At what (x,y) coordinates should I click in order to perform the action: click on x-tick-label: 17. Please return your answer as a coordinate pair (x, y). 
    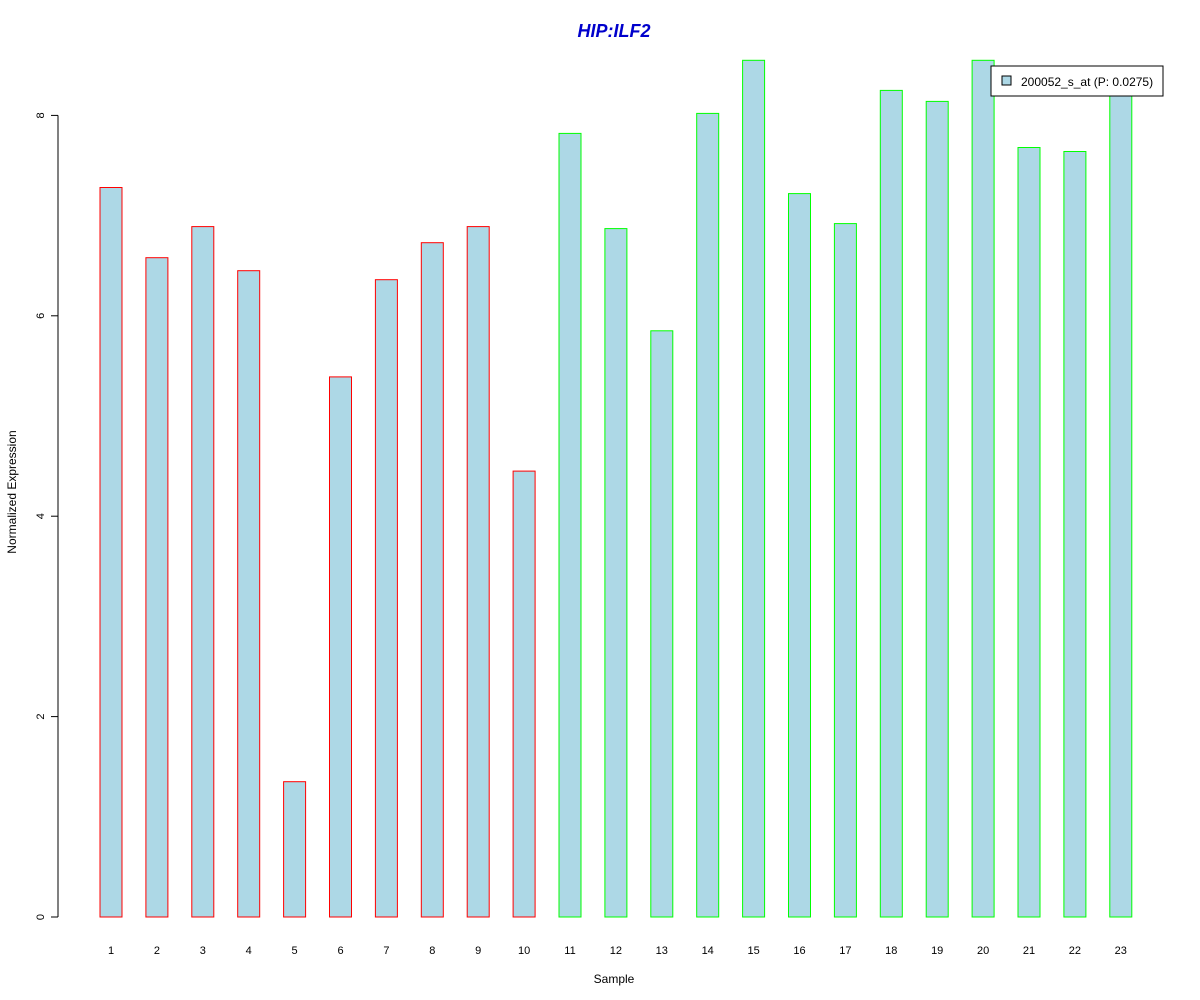
    Looking at the image, I should click on (845, 951).